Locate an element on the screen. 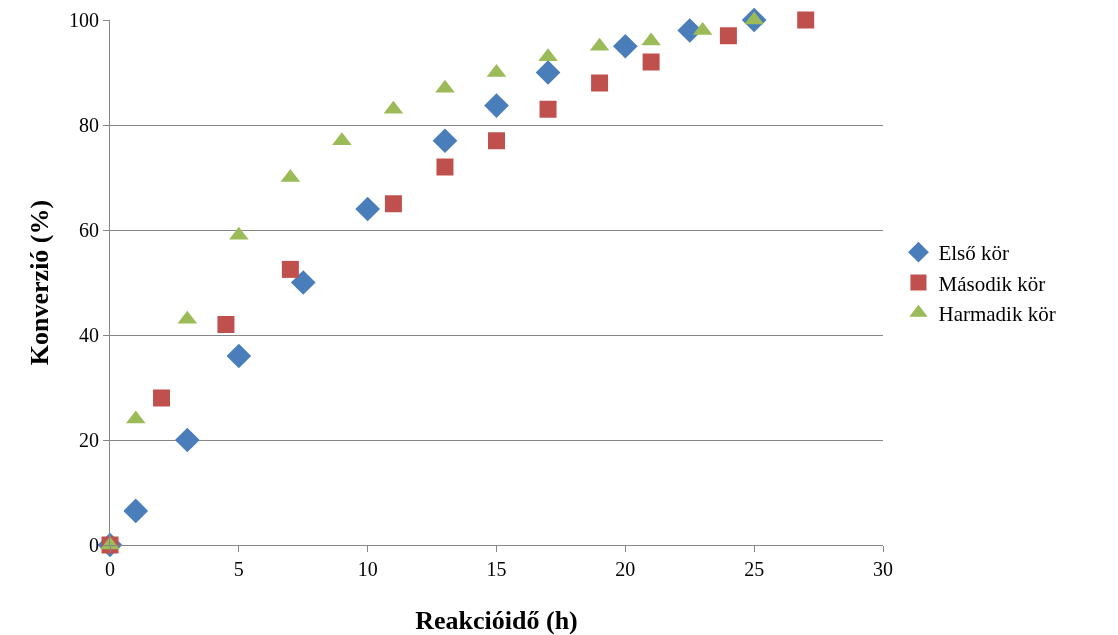  y-tick-label: 40 is located at coordinates (89, 335).